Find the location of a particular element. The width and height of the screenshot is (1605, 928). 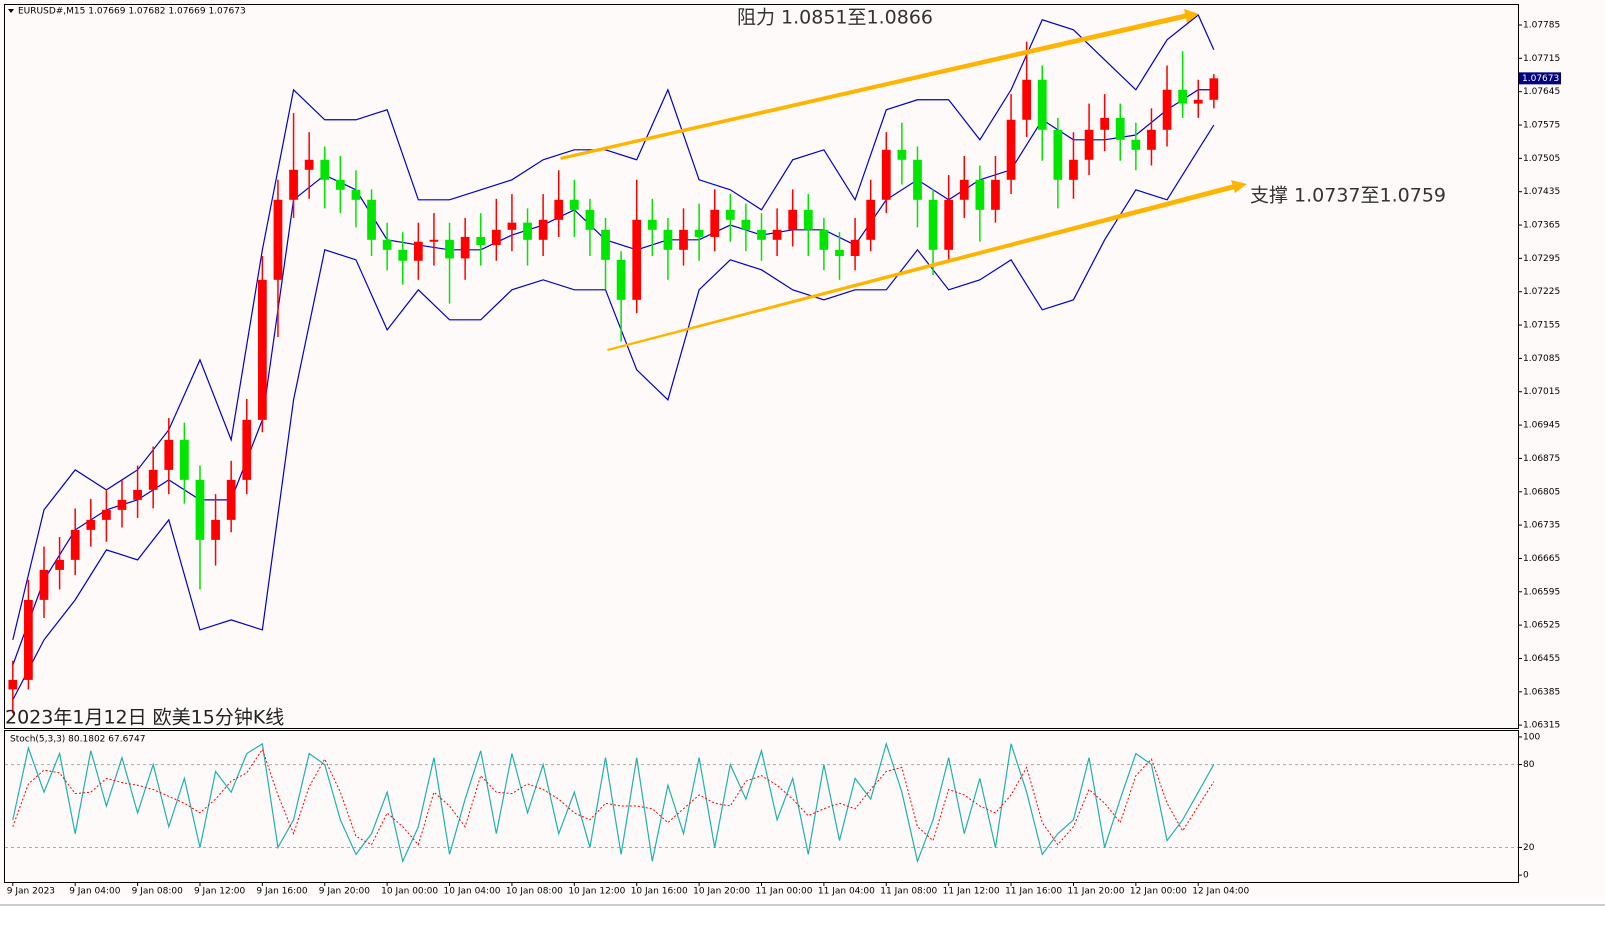

stoch-line is located at coordinates (613, 802).